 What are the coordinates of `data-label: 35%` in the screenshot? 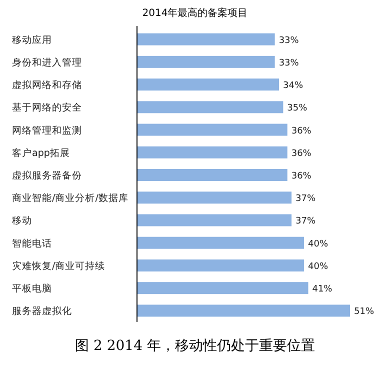 It's located at (297, 109).